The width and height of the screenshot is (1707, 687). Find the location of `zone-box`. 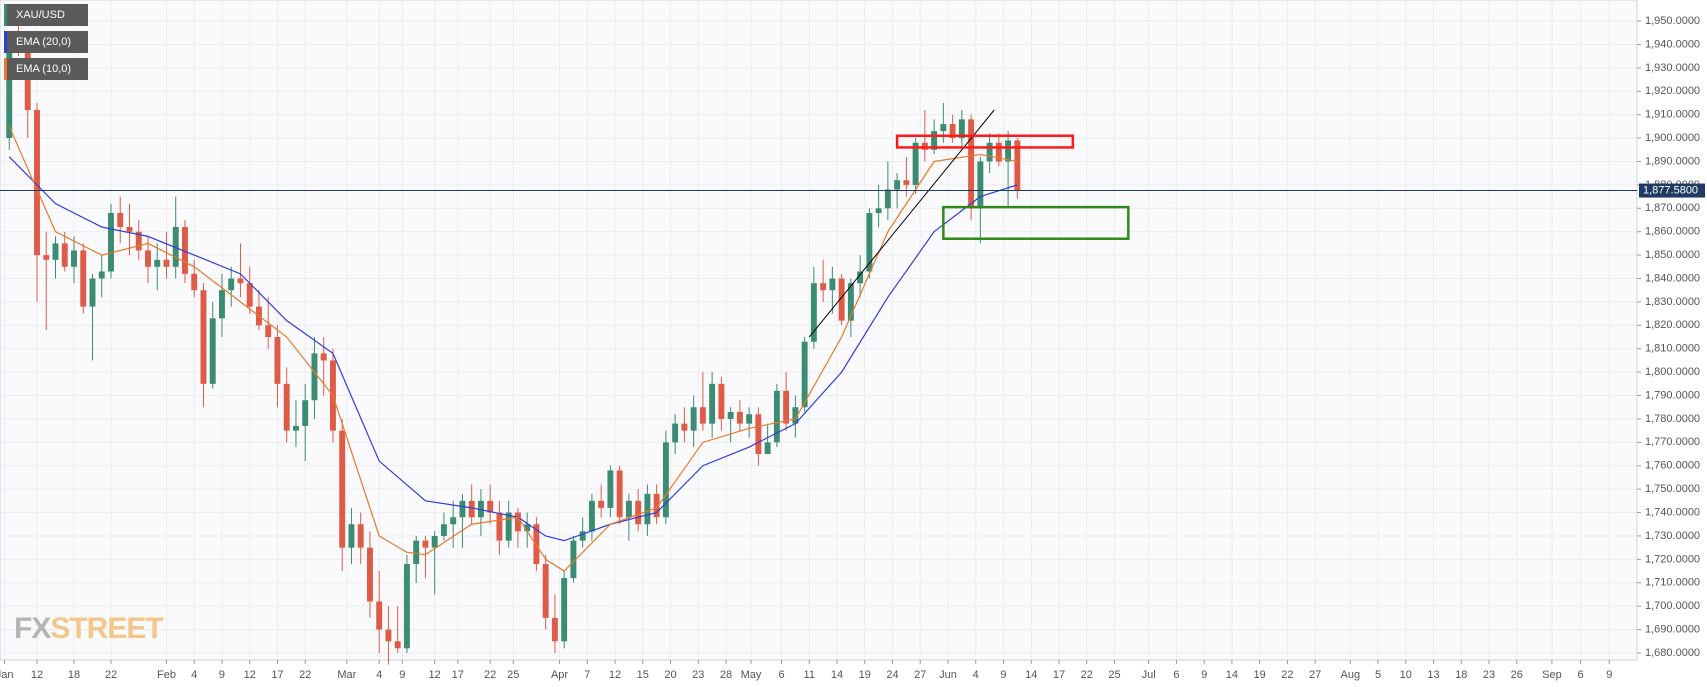

zone-box is located at coordinates (1036, 222).